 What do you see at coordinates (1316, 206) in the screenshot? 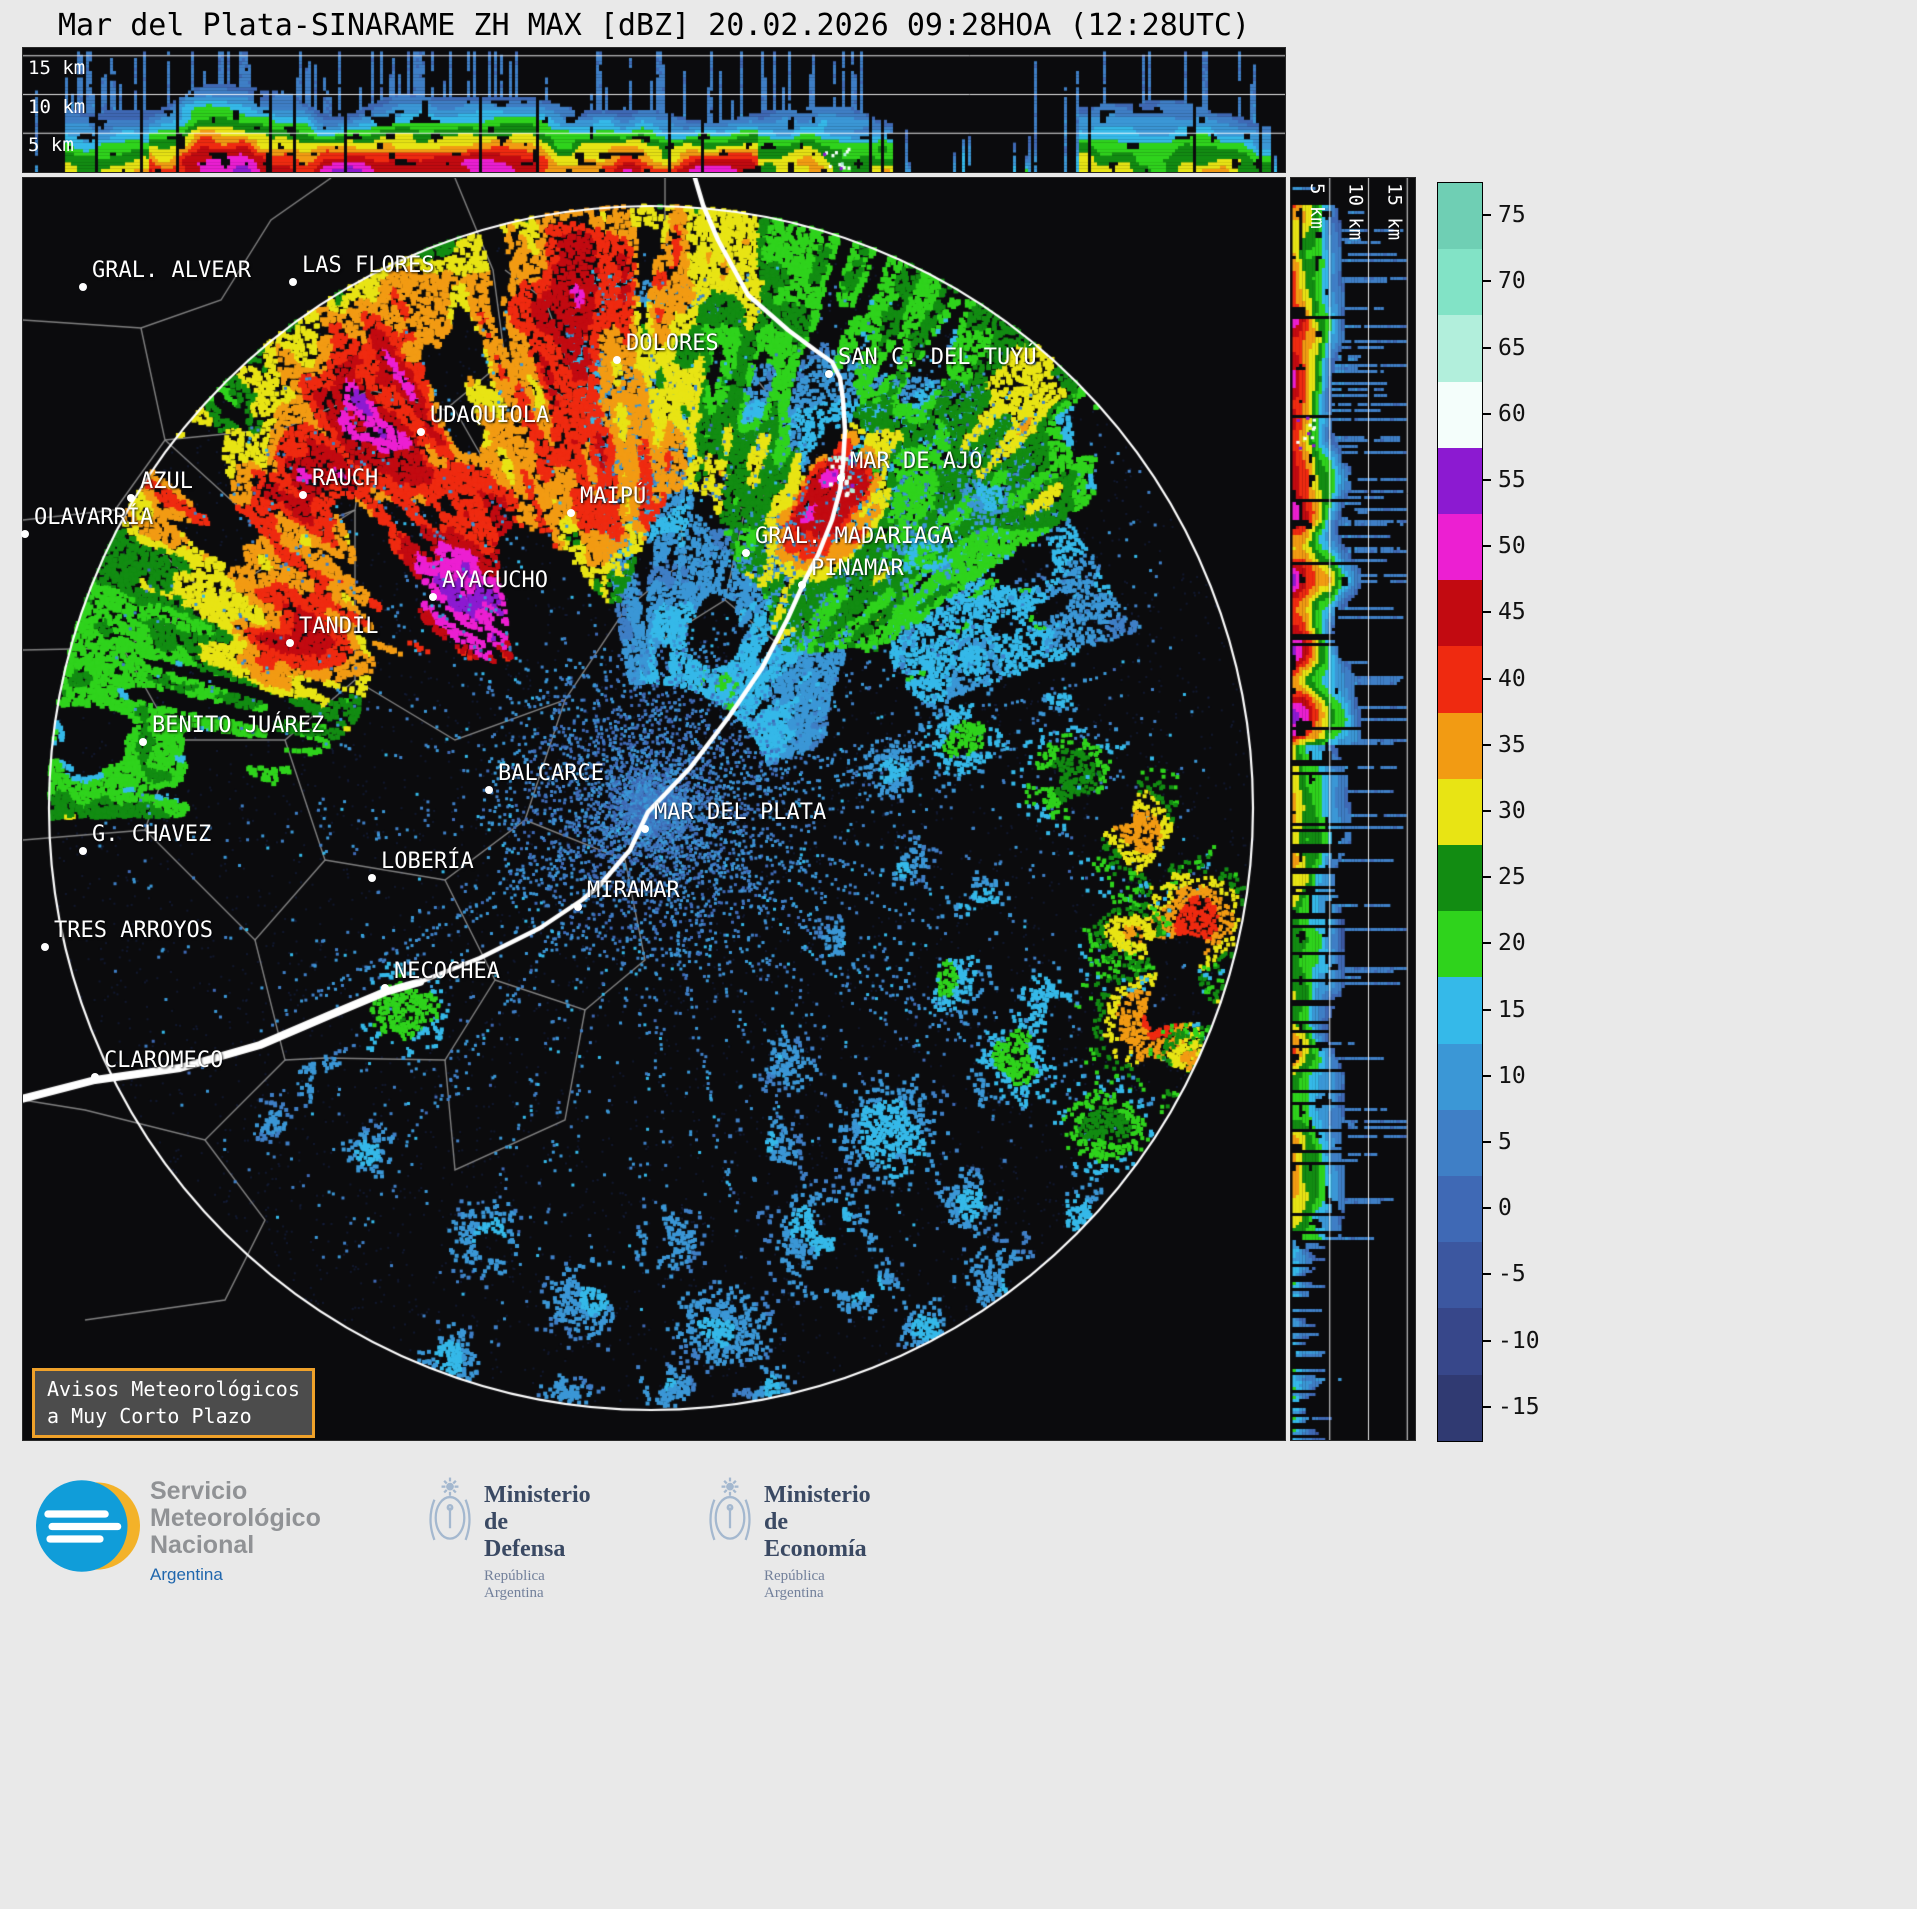
I see `height-axis-label: 5 km` at bounding box center [1316, 206].